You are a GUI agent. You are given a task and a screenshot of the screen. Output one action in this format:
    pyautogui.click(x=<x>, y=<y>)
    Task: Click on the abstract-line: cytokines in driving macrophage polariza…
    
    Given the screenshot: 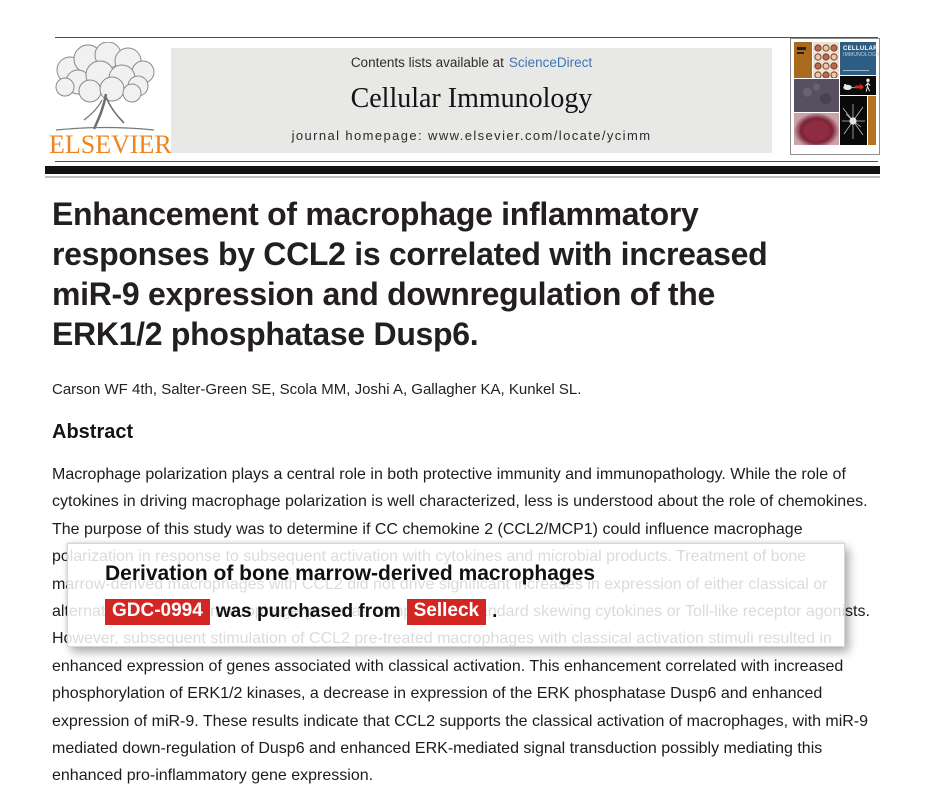 What is the action you would take?
    pyautogui.click(x=460, y=502)
    